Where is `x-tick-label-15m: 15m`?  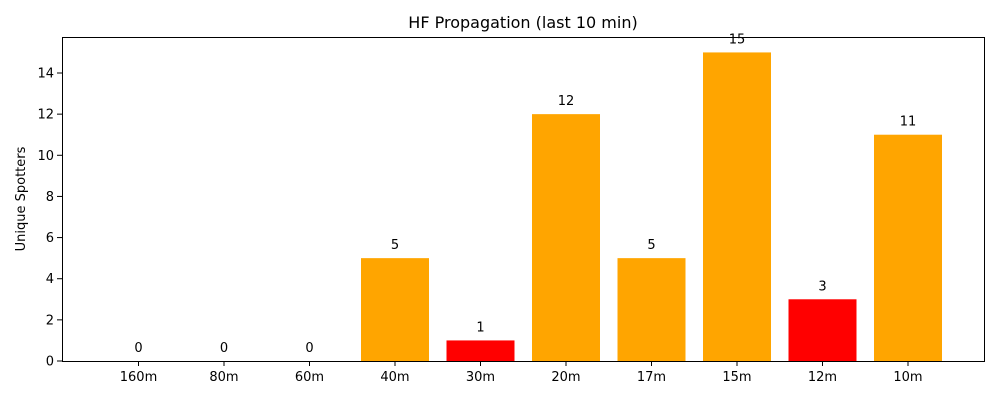 x-tick-label-15m: 15m is located at coordinates (736, 377).